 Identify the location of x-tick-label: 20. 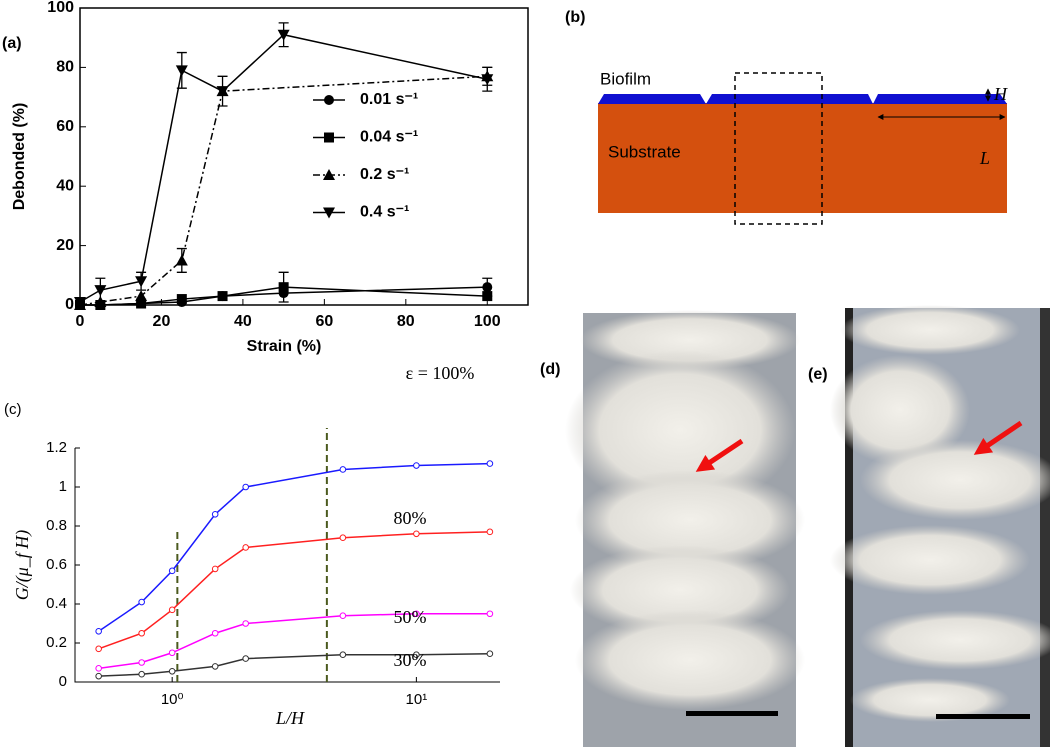
(162, 321).